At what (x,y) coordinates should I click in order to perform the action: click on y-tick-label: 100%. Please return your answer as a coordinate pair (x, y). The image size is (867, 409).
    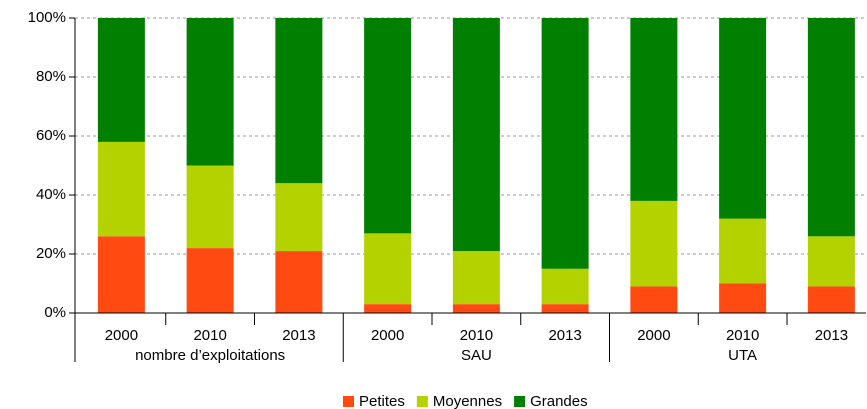
    Looking at the image, I should click on (47, 17).